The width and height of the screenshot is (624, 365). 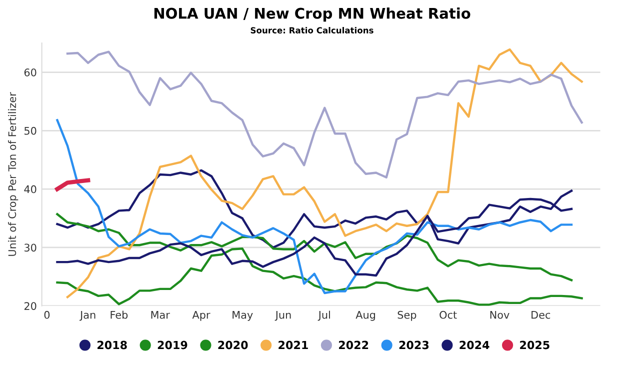 I want to click on y-tick-label: 30, so click(x=30, y=248).